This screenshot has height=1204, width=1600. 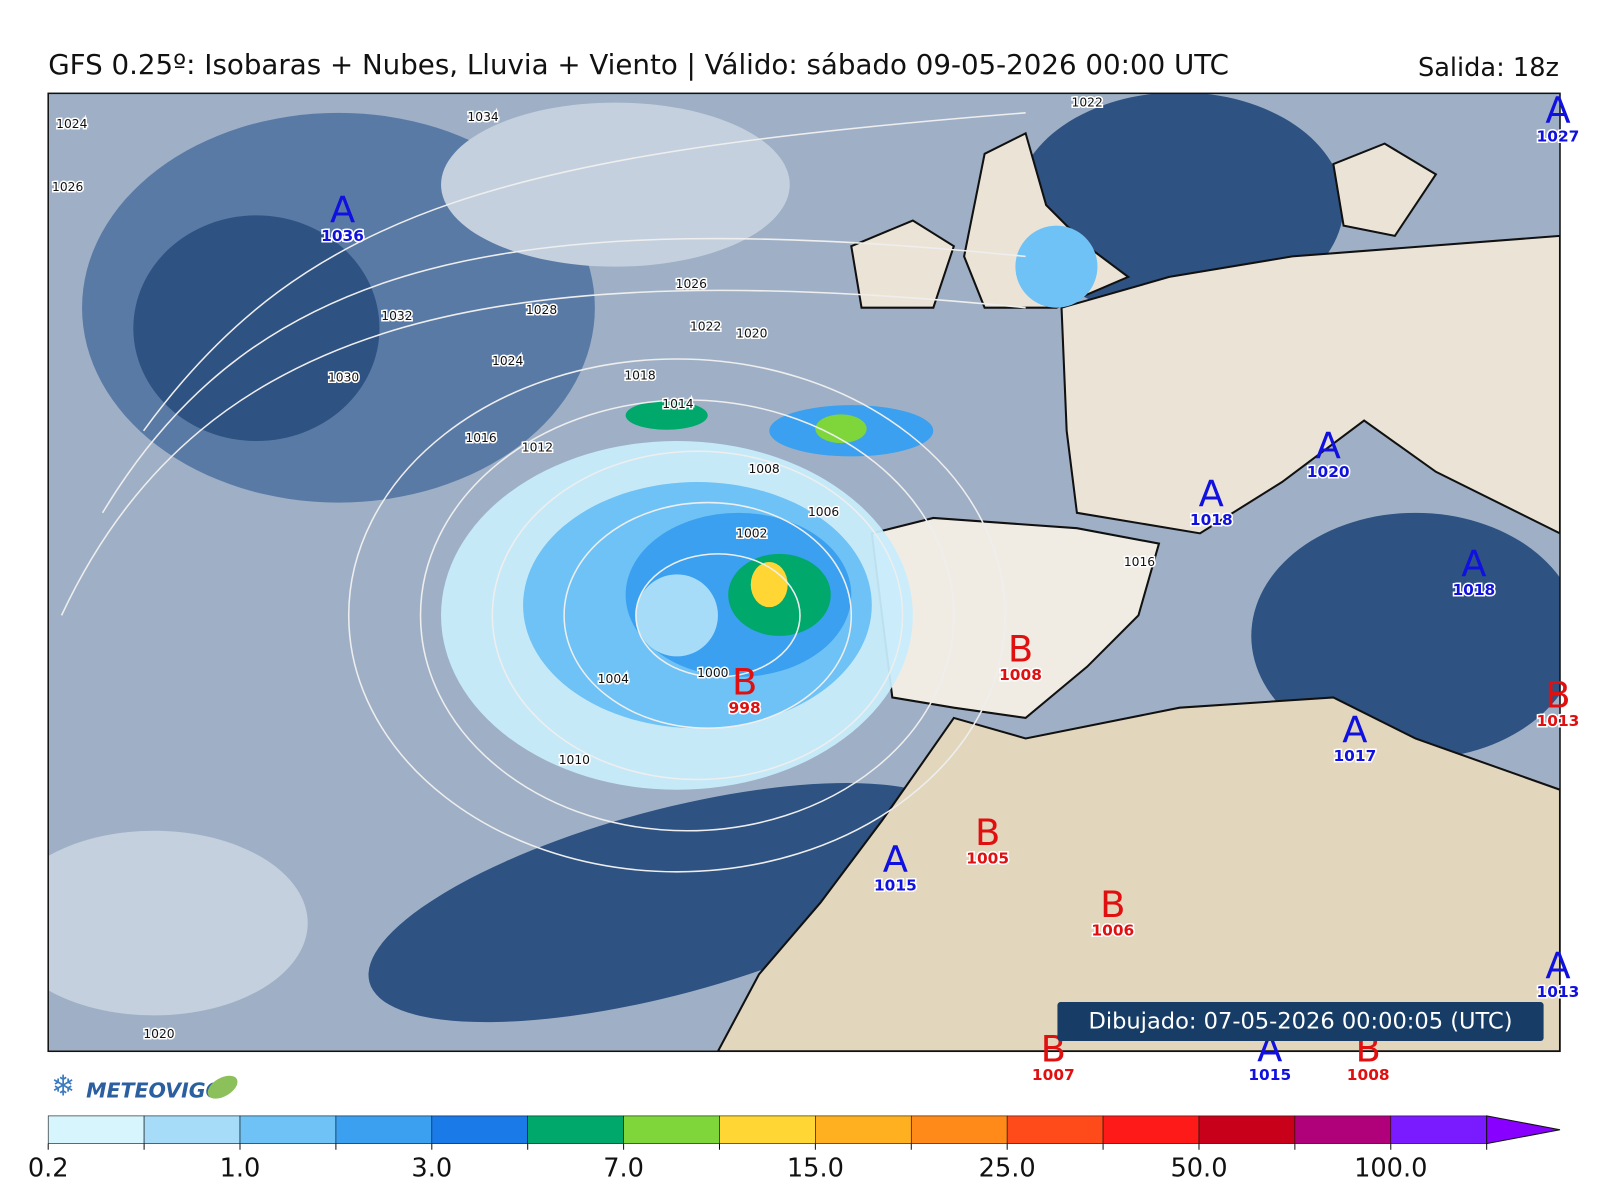 I want to click on isobar-label: 1002, so click(x=751, y=533).